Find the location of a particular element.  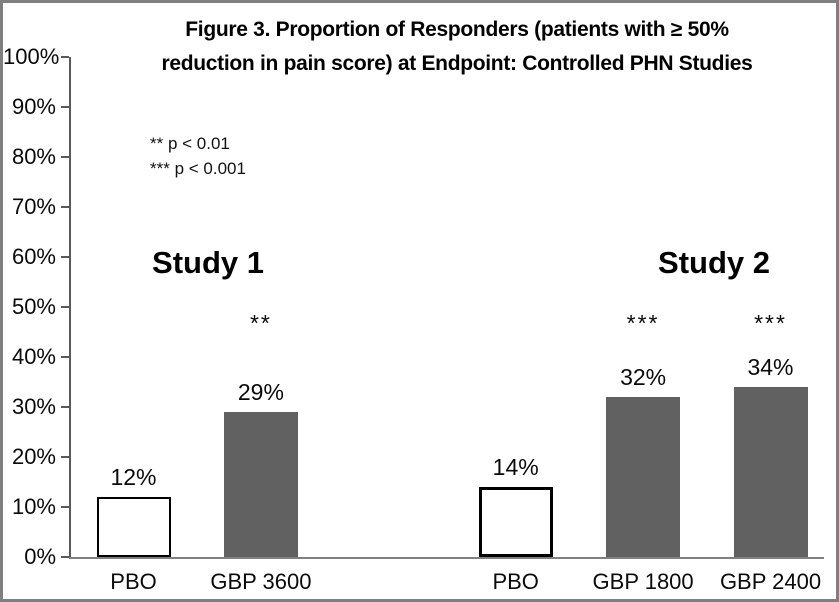

x-axis-line is located at coordinates (446, 558).